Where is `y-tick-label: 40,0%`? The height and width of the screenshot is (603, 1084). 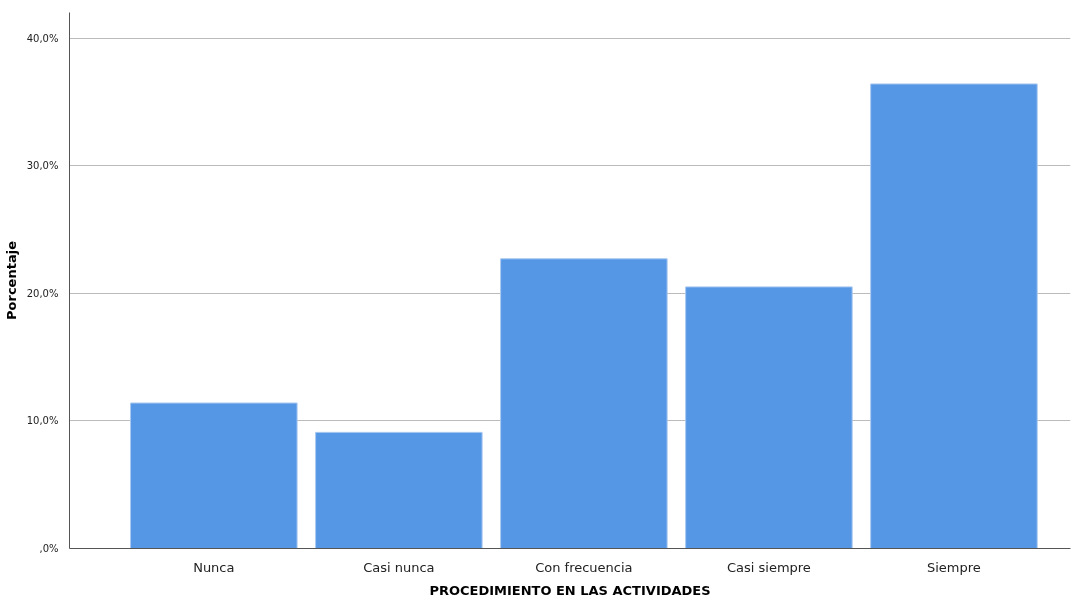
y-tick-label: 40,0% is located at coordinates (42, 38).